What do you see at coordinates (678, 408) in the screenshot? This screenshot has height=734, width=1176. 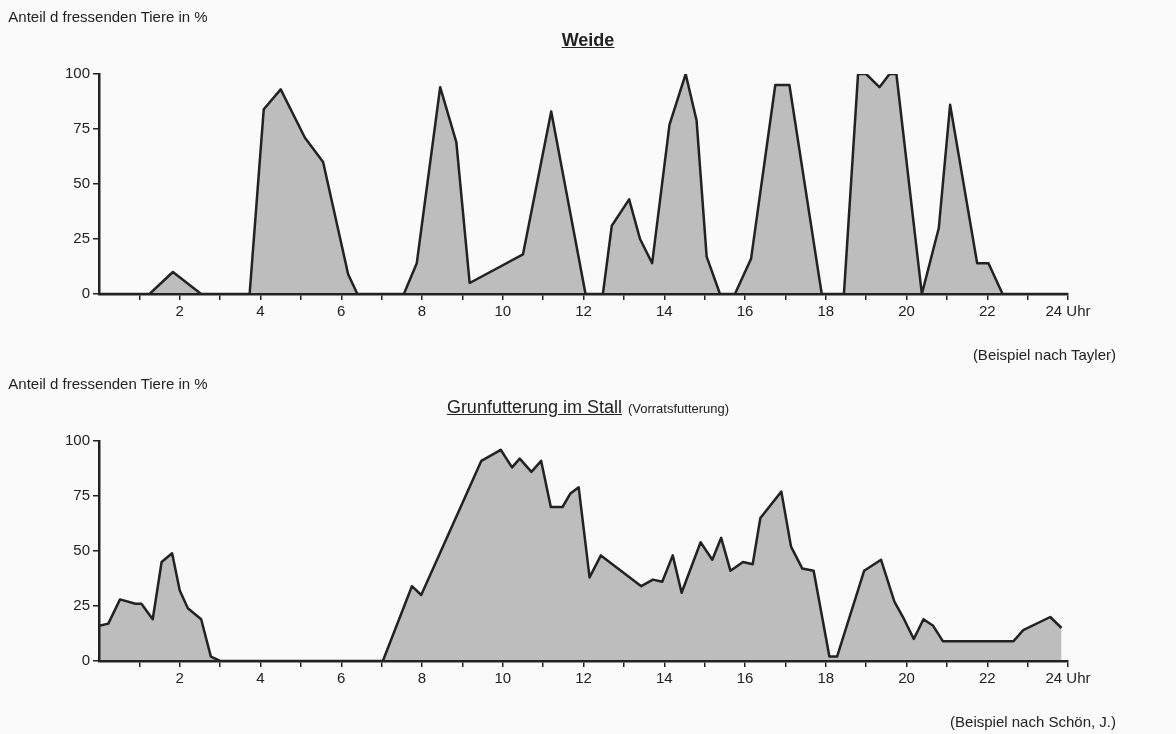 I see `chart-subtitle: (Vorratsfutterung)` at bounding box center [678, 408].